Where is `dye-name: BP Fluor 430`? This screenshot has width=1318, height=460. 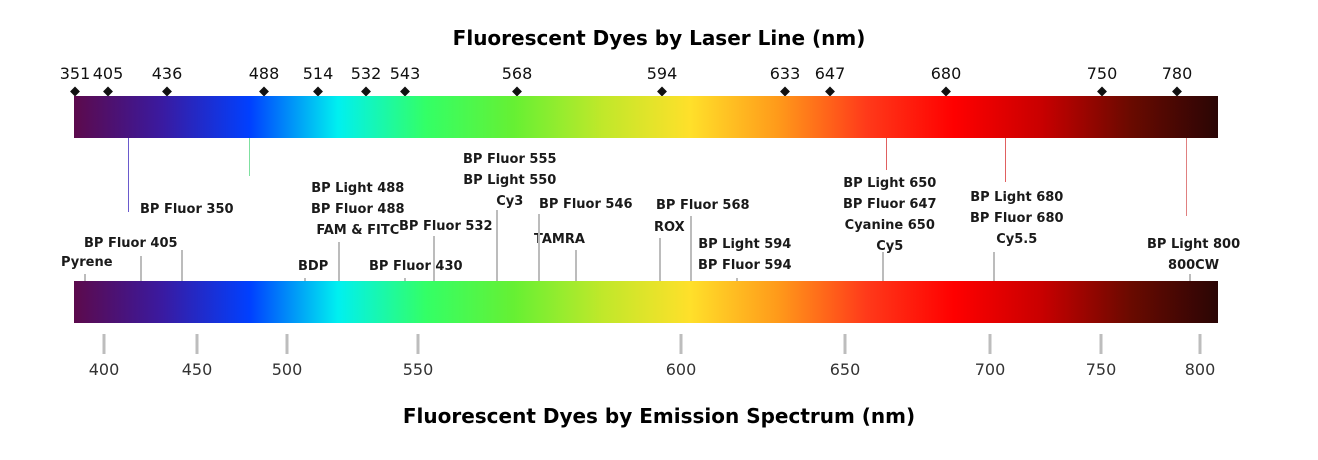 dye-name: BP Fluor 430 is located at coordinates (416, 266).